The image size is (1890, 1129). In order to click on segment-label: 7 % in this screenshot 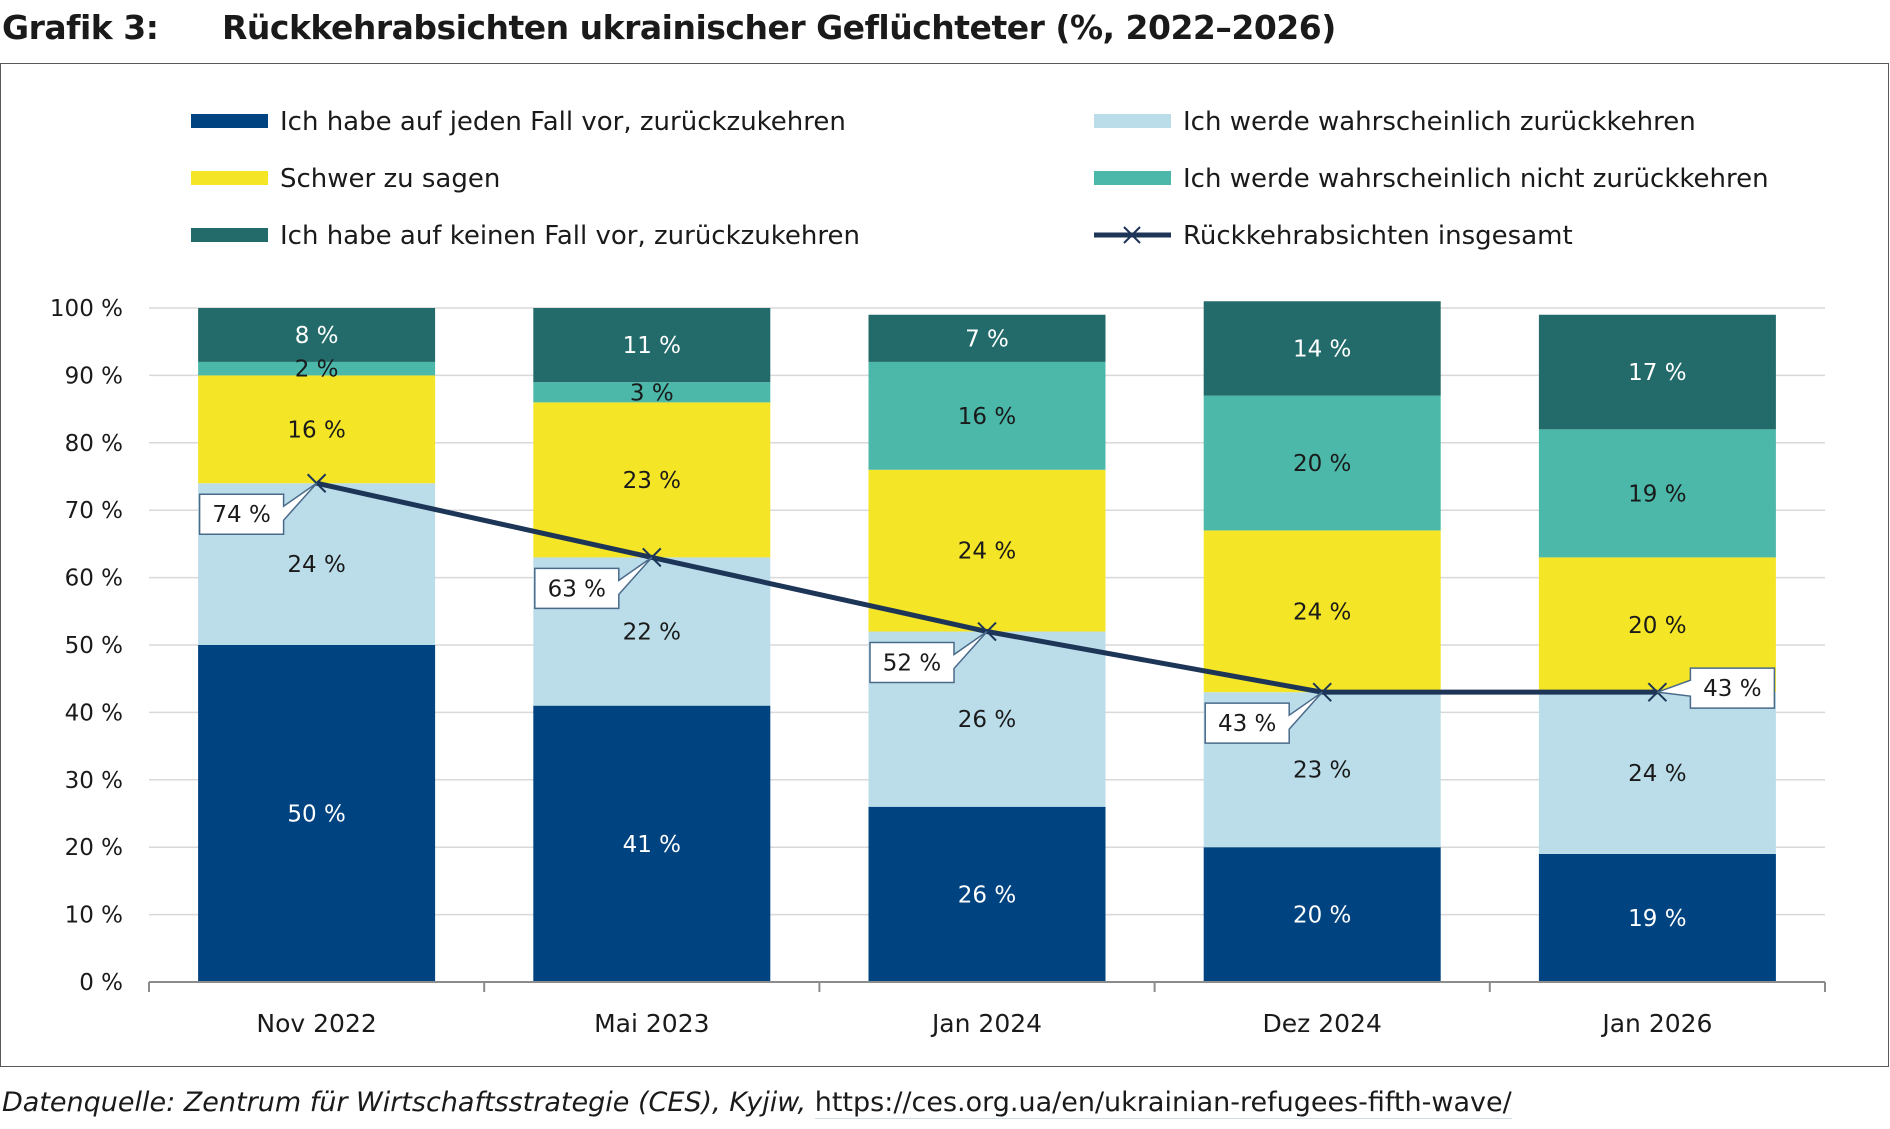, I will do `click(987, 339)`.